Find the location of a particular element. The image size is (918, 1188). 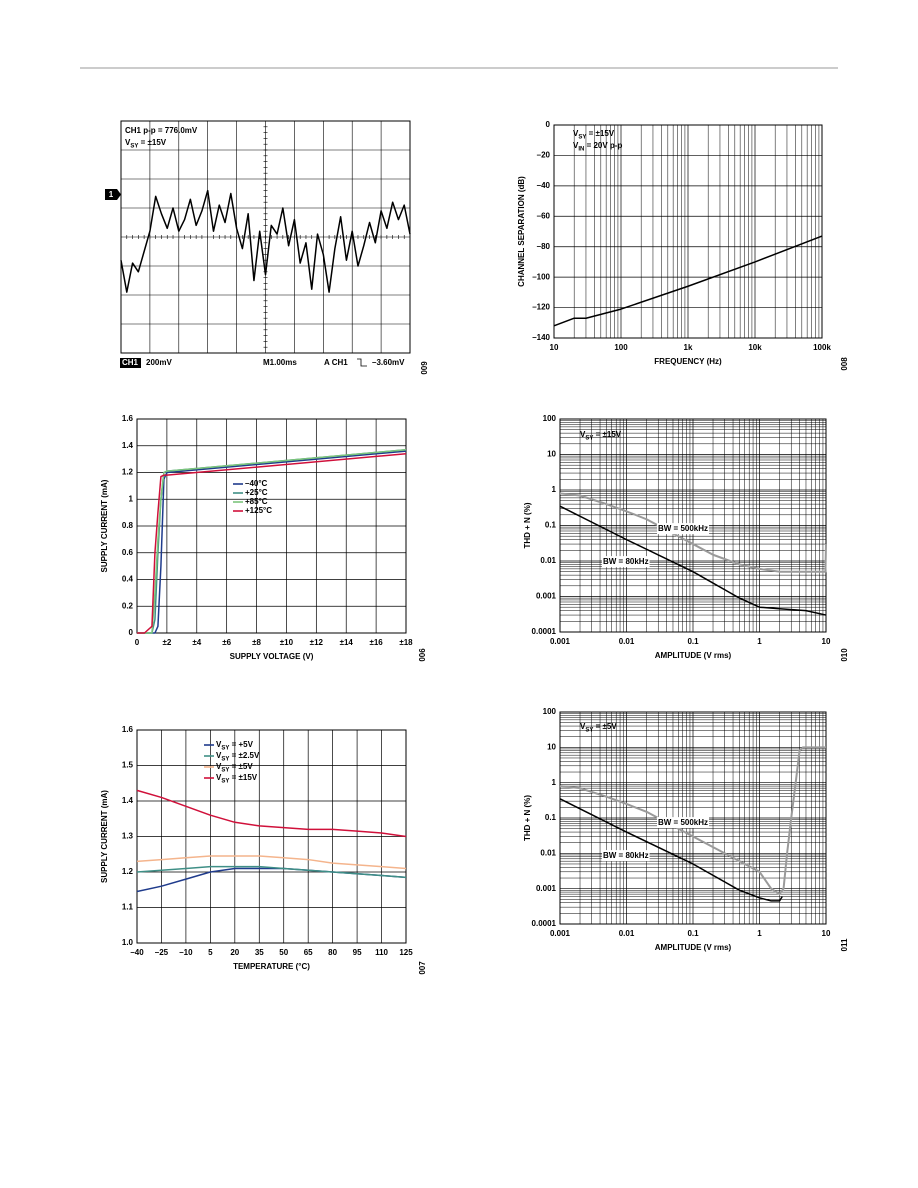

legend-label: VSY = ±15V is located at coordinates (237, 778).